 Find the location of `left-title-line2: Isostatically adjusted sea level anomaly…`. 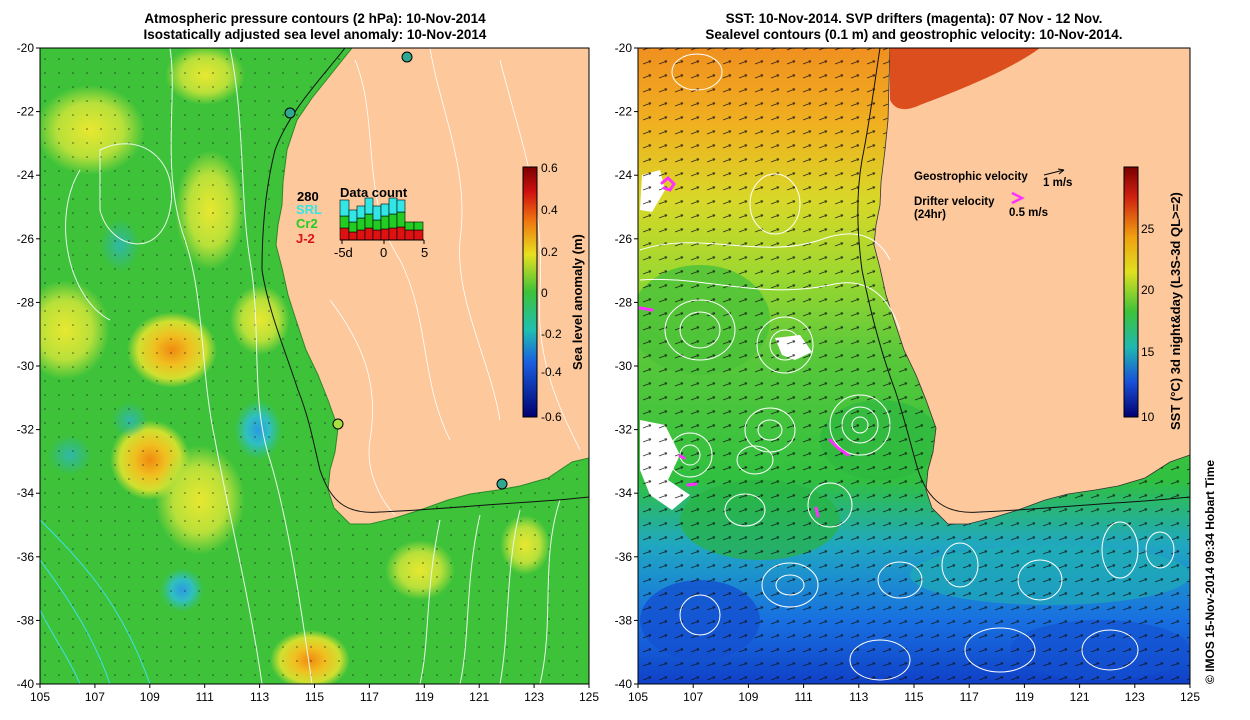

left-title-line2: Isostatically adjusted sea level anomaly… is located at coordinates (315, 34).